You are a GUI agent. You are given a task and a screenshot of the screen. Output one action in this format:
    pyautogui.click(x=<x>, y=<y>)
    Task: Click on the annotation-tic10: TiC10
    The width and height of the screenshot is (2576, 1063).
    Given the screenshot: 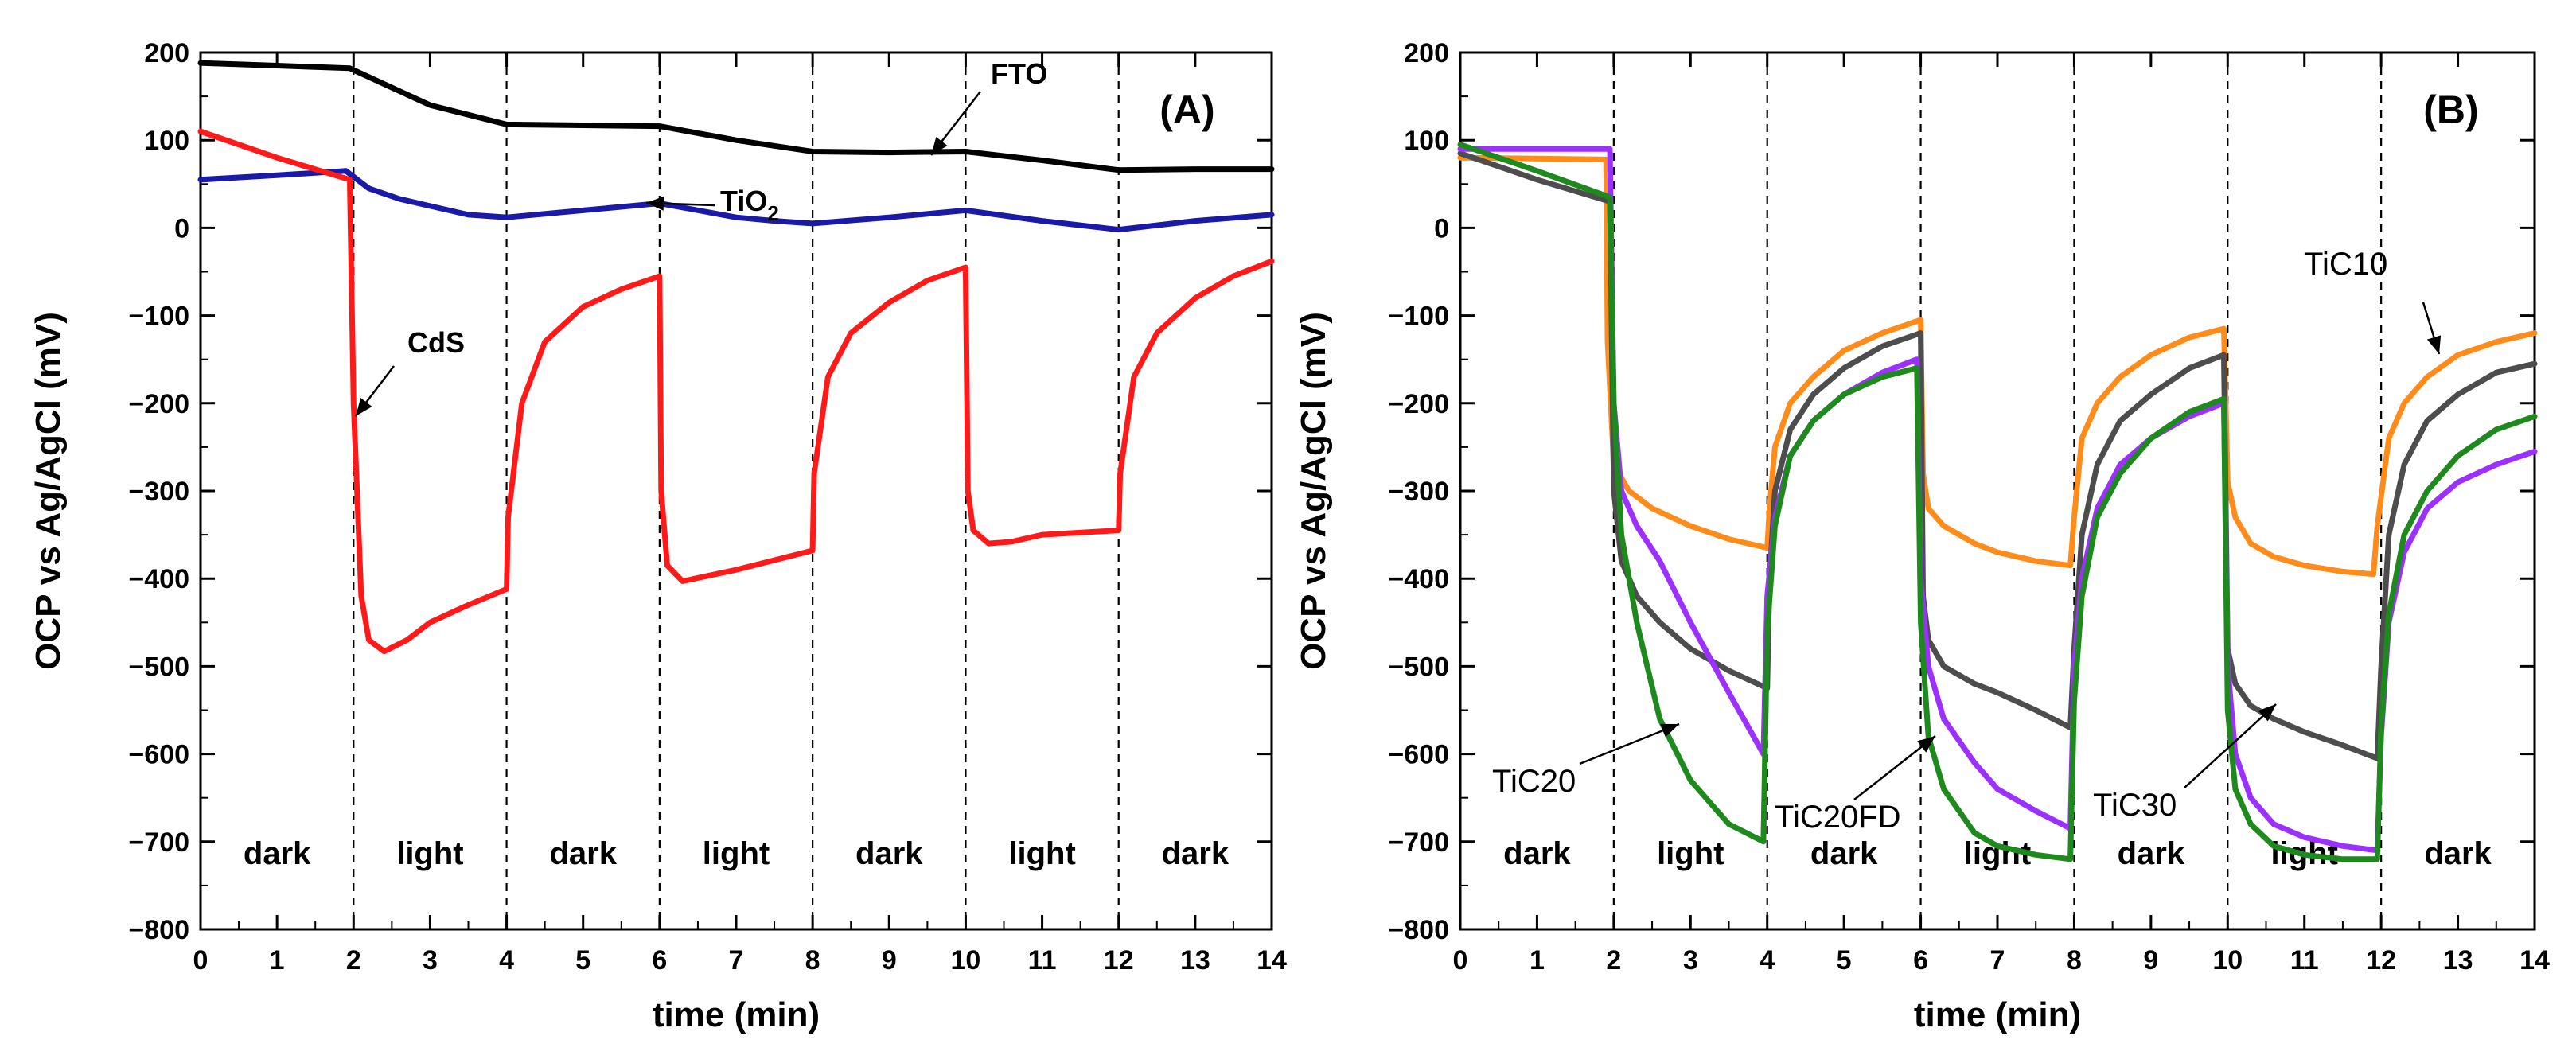 What is the action you would take?
    pyautogui.click(x=2345, y=264)
    